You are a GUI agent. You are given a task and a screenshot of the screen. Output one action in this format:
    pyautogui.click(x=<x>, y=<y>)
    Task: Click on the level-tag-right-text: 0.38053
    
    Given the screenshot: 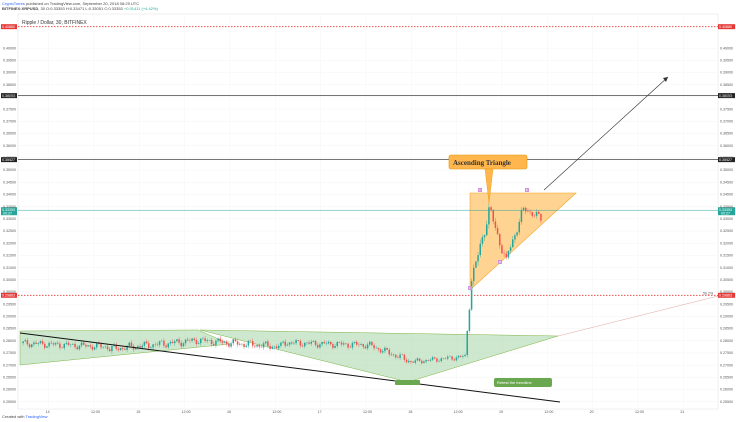 What is the action you would take?
    pyautogui.click(x=725, y=96)
    